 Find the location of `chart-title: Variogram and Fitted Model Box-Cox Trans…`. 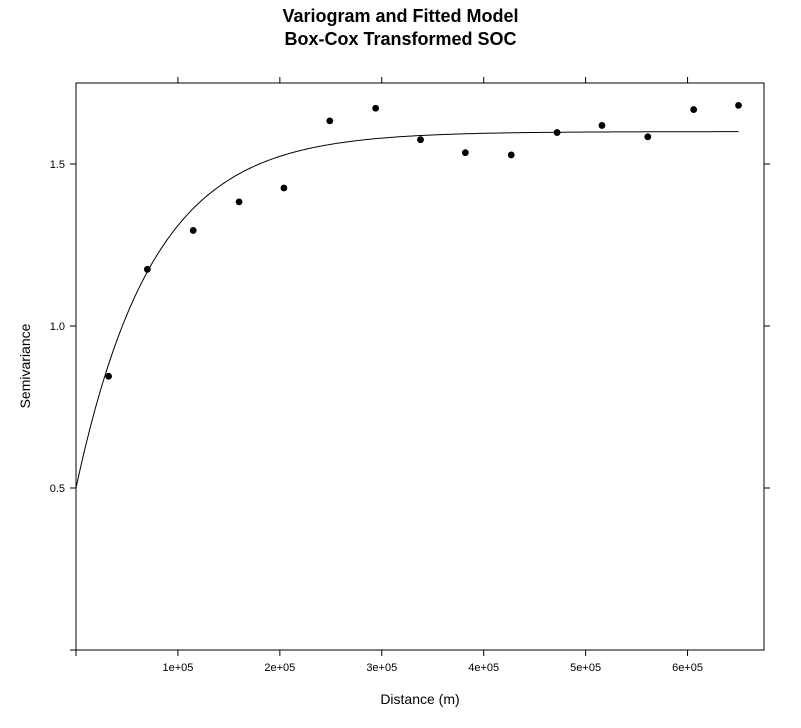

chart-title: Variogram and Fitted Model Box-Cox Trans… is located at coordinates (400, 28).